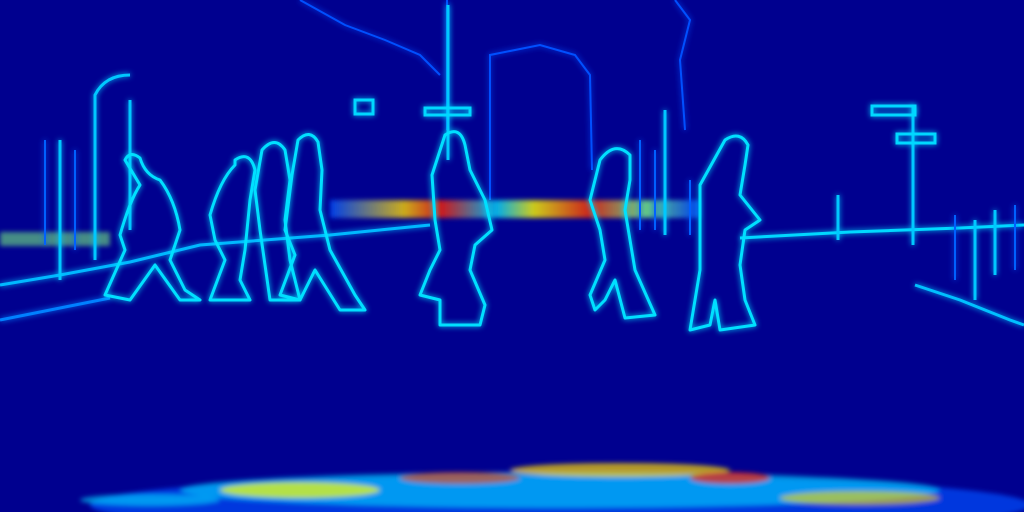 This screenshot has width=1024, height=512. Describe the element at coordinates (552, 487) in the screenshot. I see `foreground-hood-band` at that location.